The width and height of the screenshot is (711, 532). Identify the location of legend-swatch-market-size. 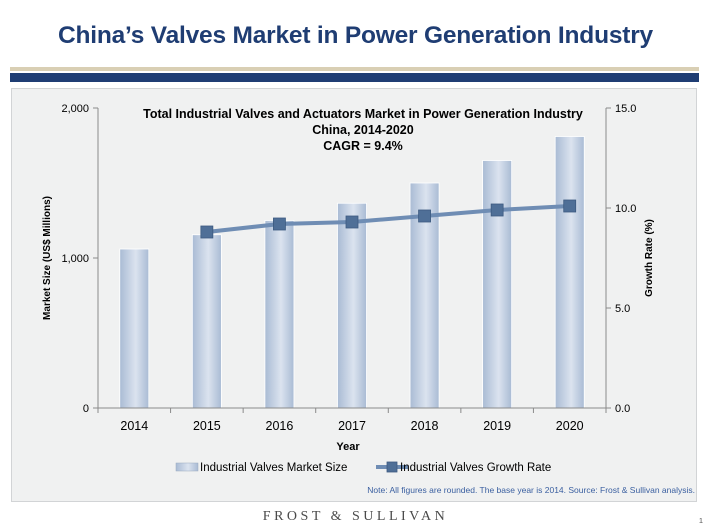
(187, 467).